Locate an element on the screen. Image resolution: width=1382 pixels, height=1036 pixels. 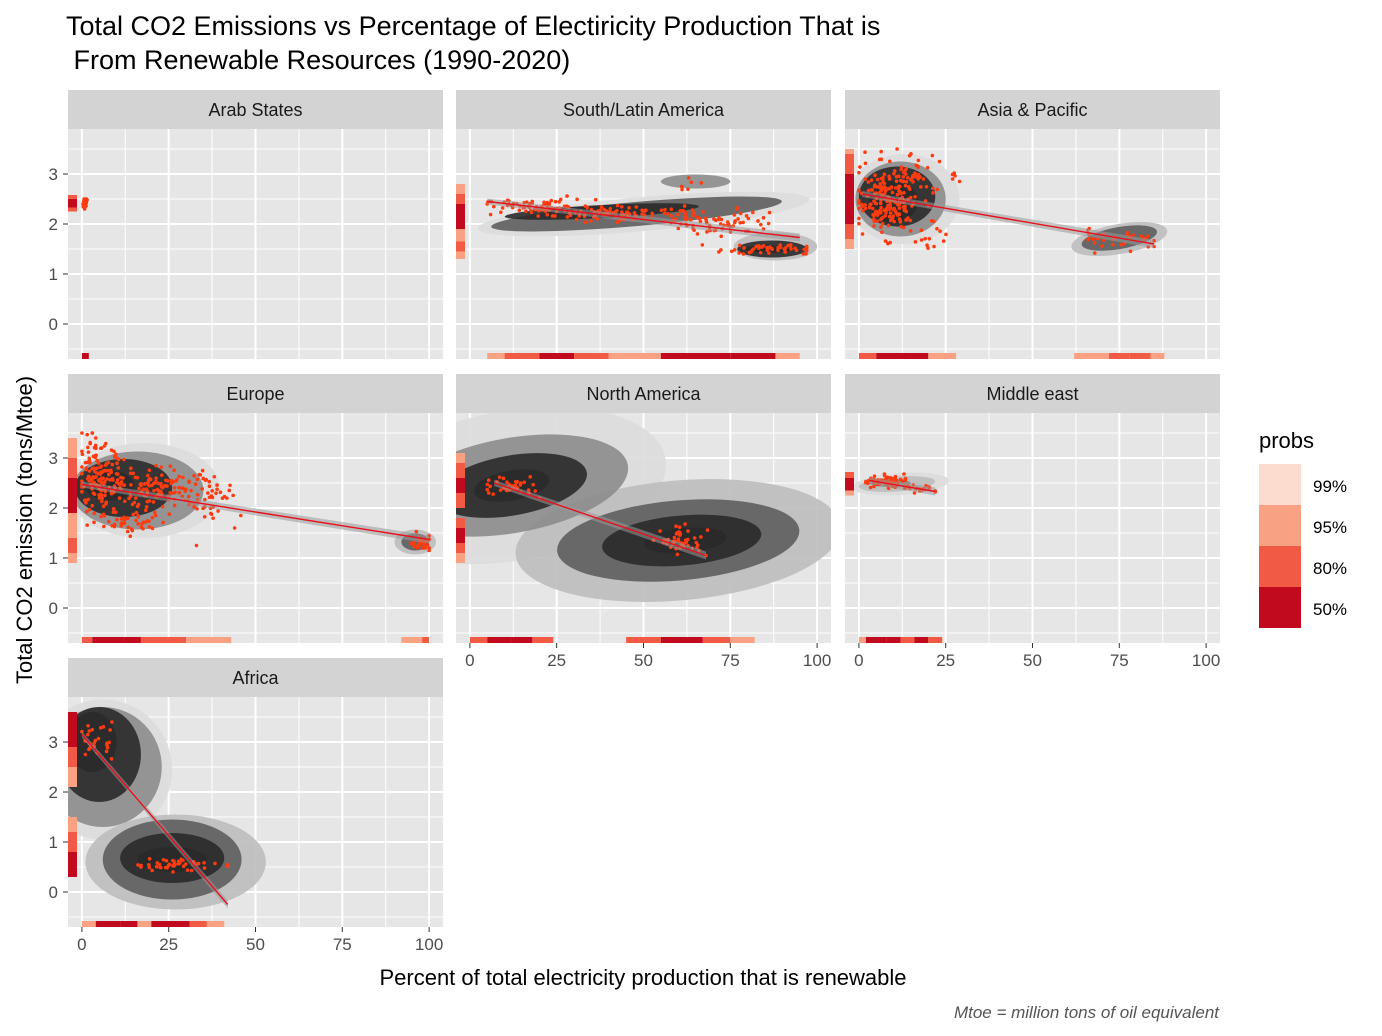
y-tick-label: 1 is located at coordinates (53, 274).